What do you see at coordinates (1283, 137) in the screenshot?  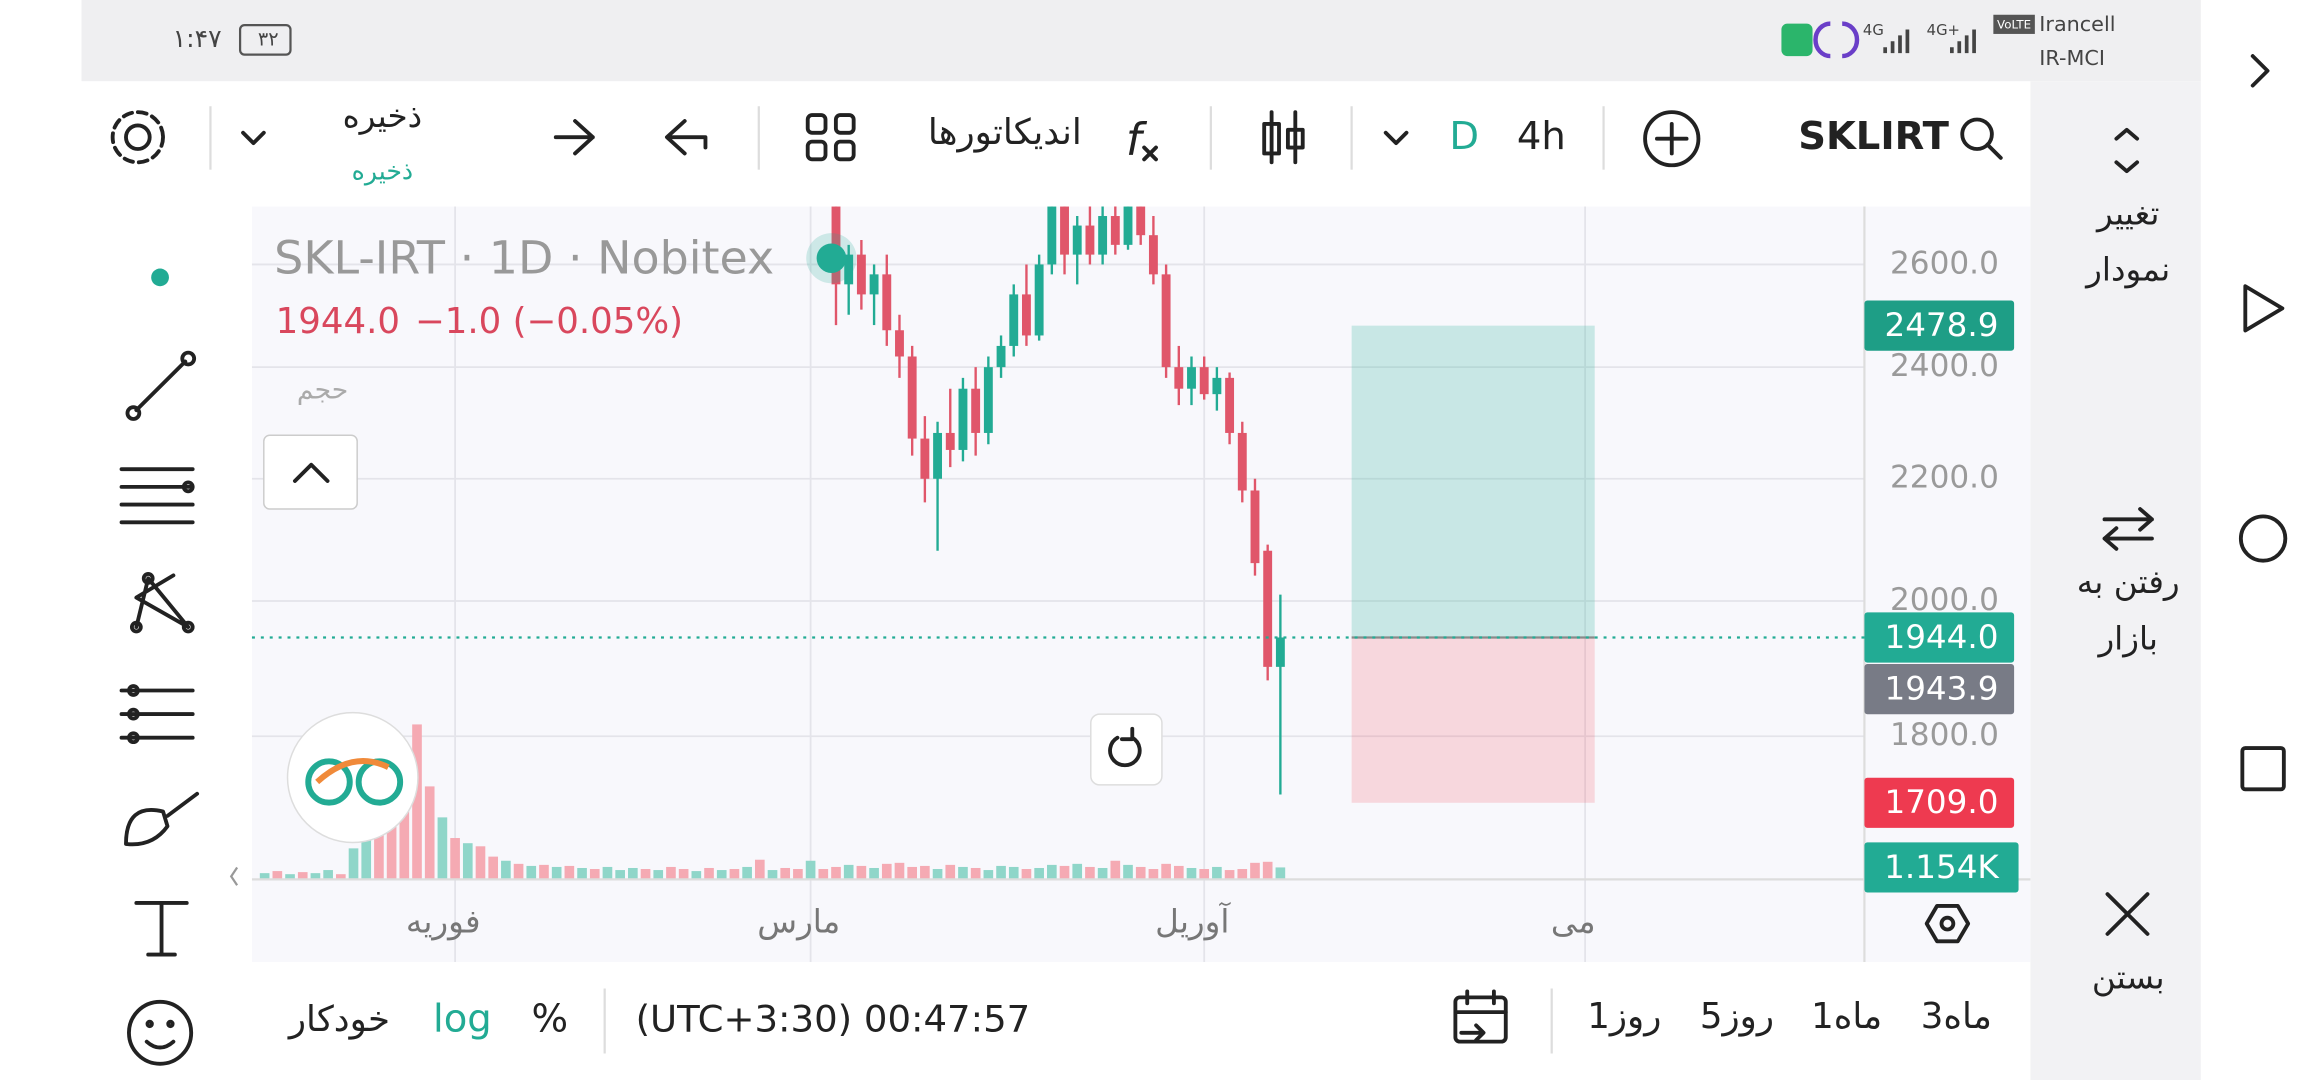 I see `chart-type-button` at bounding box center [1283, 137].